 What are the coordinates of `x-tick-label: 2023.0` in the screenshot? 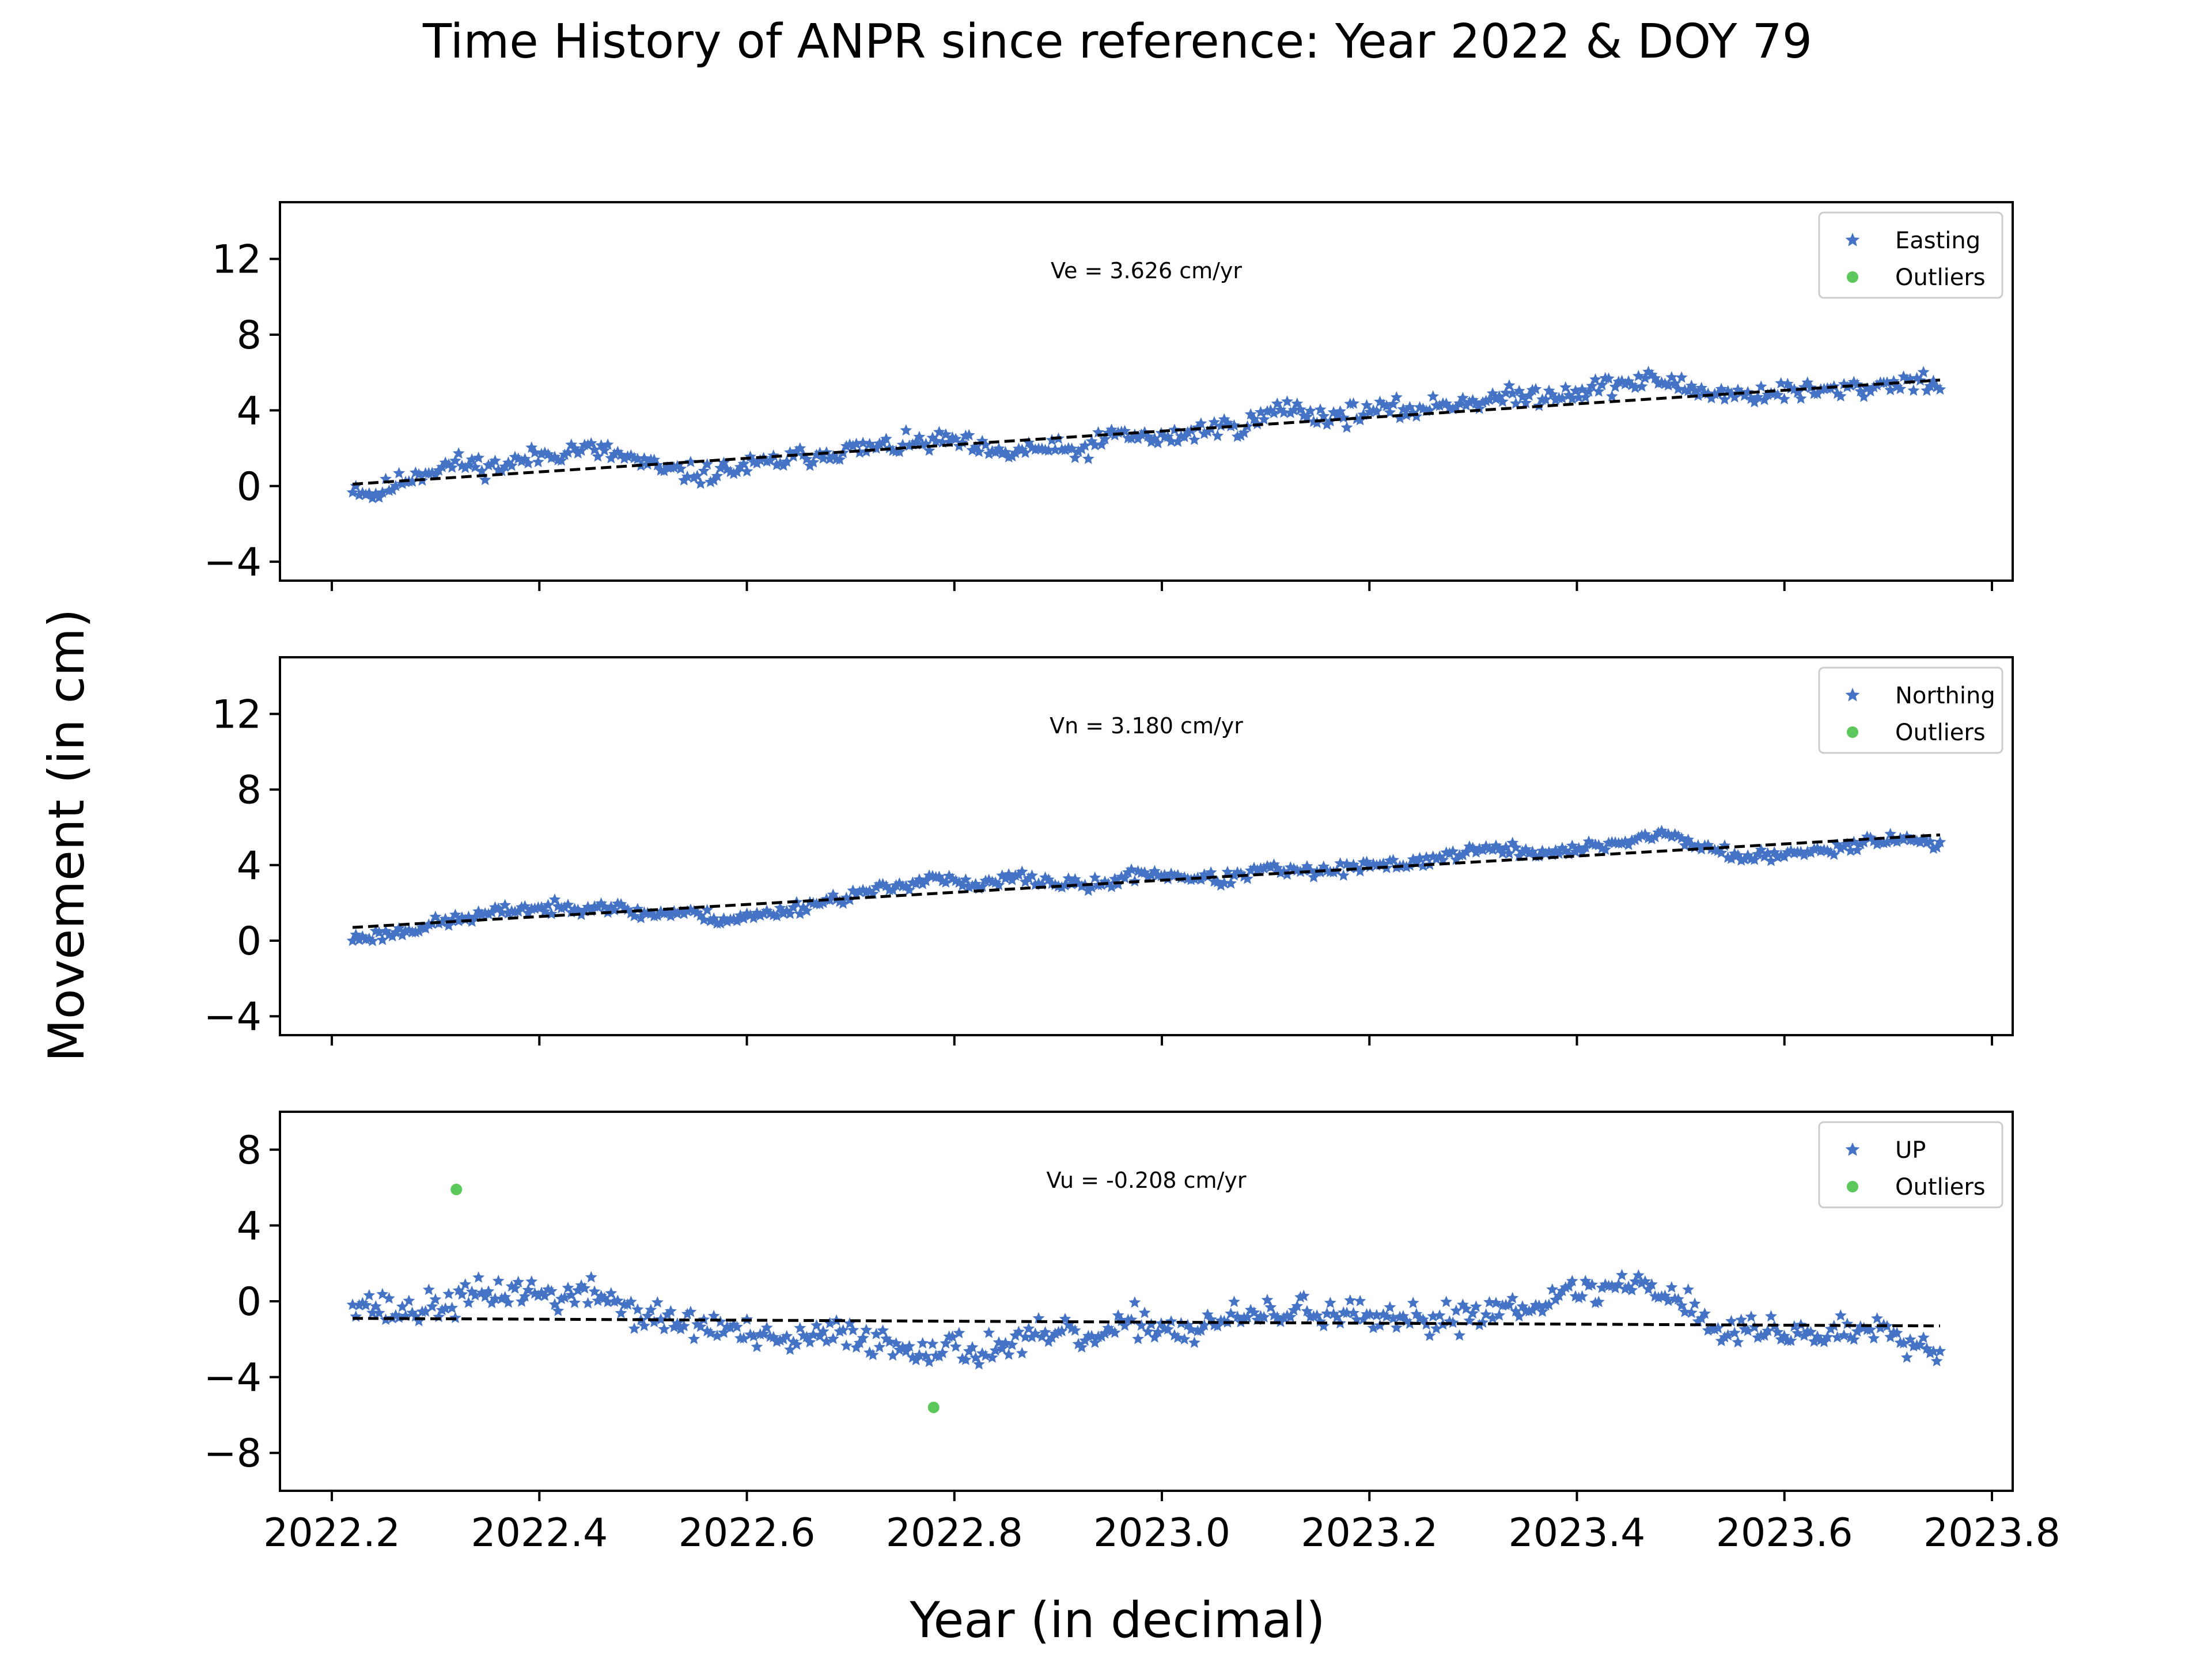 It's located at (1161, 1533).